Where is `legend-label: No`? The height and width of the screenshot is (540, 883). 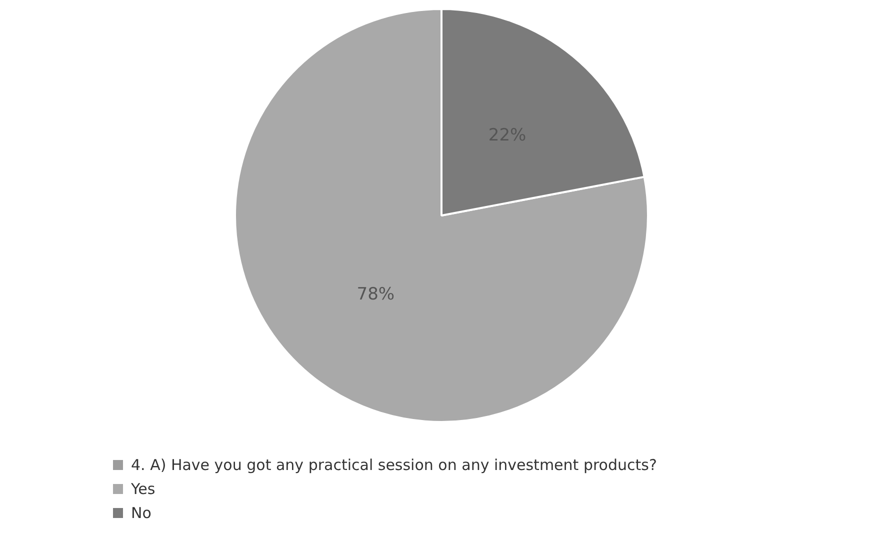
legend-label: No is located at coordinates (141, 513).